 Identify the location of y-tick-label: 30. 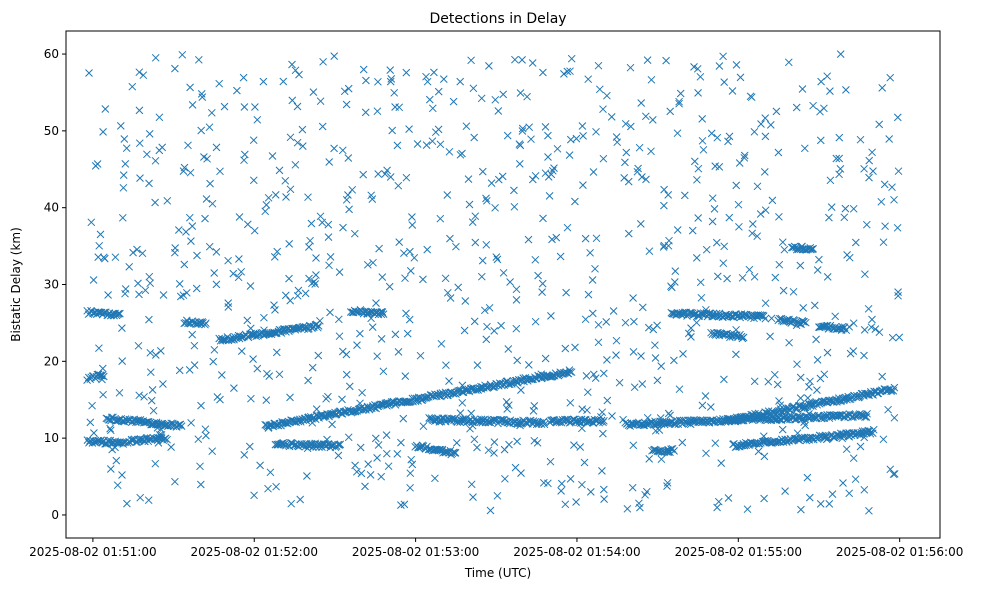
(51, 285).